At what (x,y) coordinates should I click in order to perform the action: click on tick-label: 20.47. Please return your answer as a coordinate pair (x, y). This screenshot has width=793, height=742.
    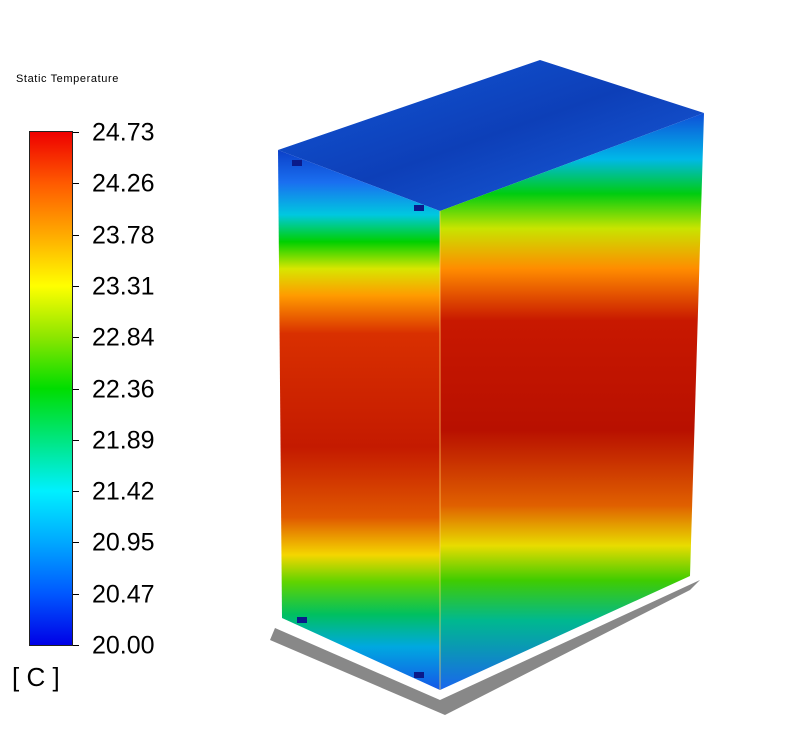
    Looking at the image, I should click on (123, 594).